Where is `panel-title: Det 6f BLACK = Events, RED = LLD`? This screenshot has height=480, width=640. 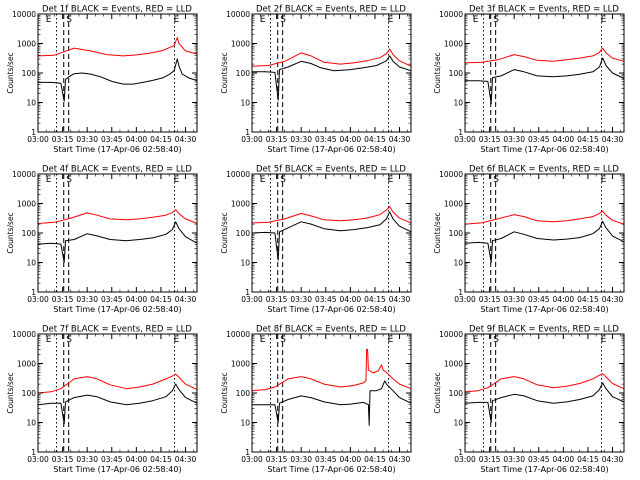
panel-title: Det 6f BLACK = Events, RED = LLD is located at coordinates (544, 170).